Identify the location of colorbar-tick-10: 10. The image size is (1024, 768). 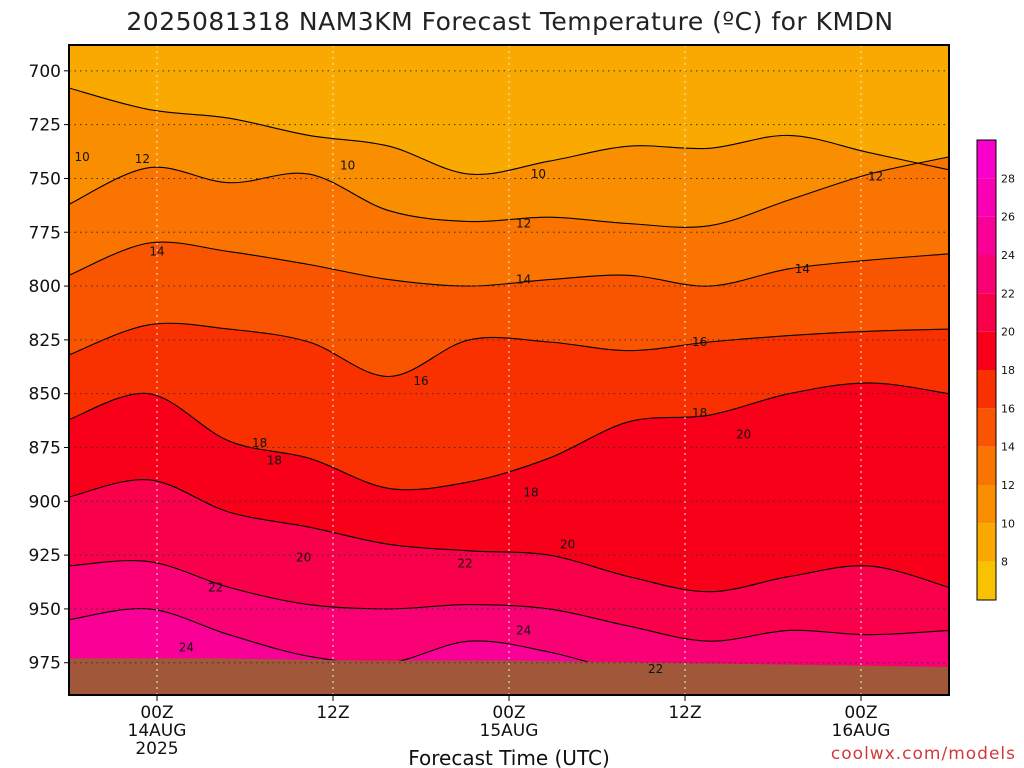
(1008, 523).